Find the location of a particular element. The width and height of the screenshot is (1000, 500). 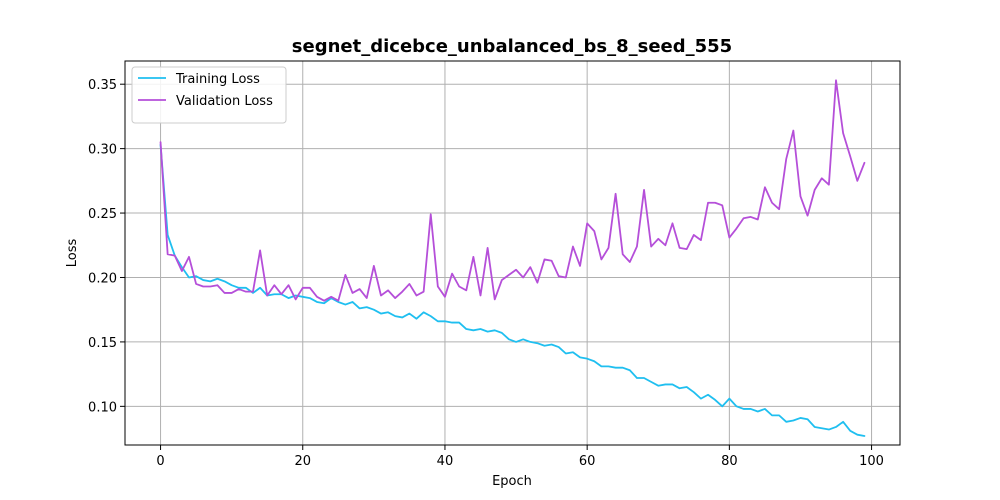

y-tick-label: 0.10 is located at coordinates (102, 407).